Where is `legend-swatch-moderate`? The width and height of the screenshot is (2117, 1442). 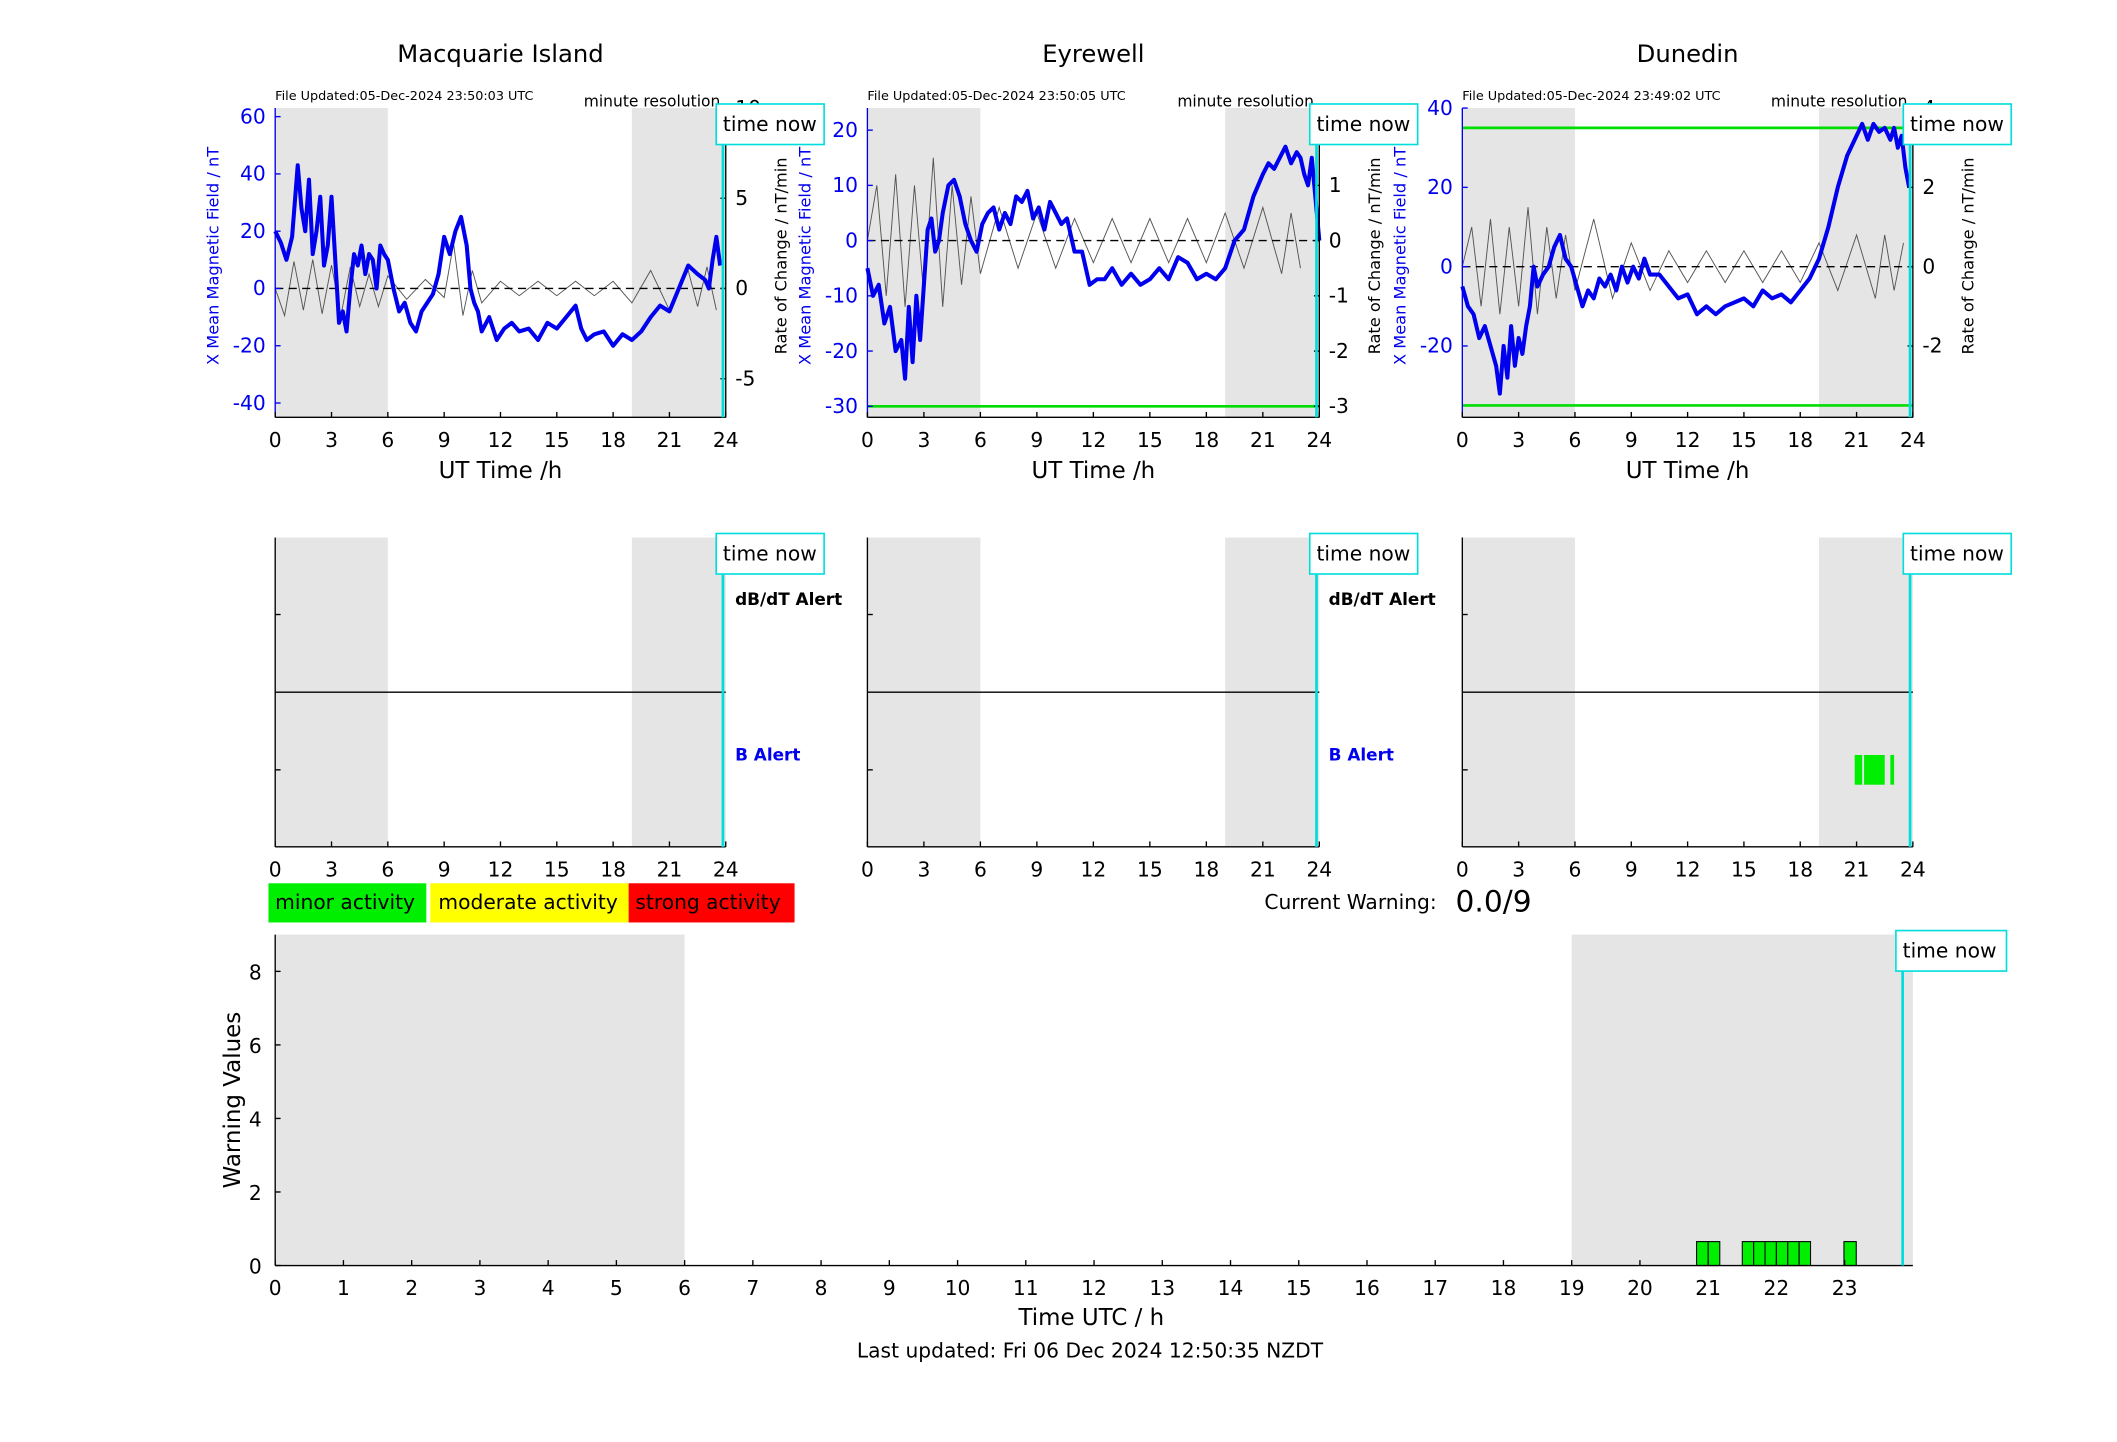 legend-swatch-moderate is located at coordinates (529, 903).